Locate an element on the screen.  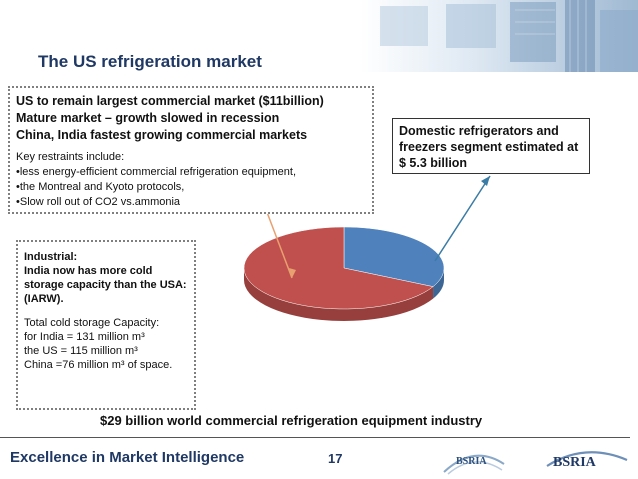
restraint-item-2: •the Montreal and Kyoto protocols, is located at coordinates (100, 187).